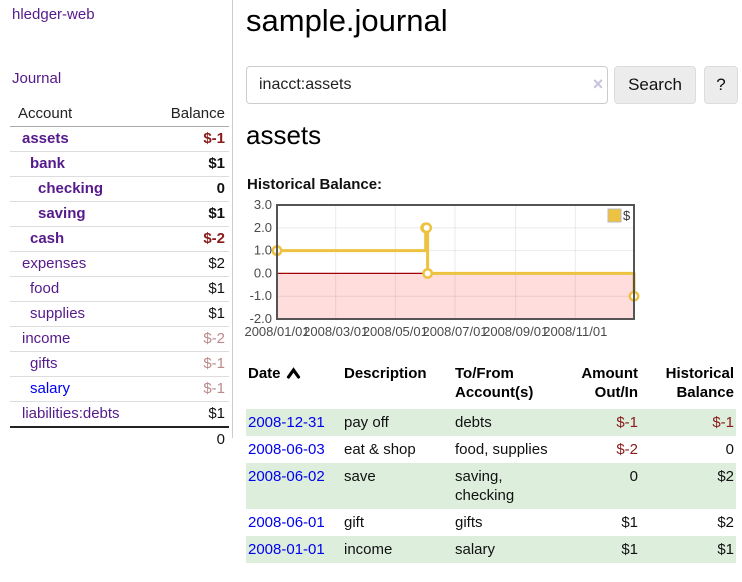 This screenshot has width=742, height=582. I want to click on register-header-date: Date, so click(294, 385).